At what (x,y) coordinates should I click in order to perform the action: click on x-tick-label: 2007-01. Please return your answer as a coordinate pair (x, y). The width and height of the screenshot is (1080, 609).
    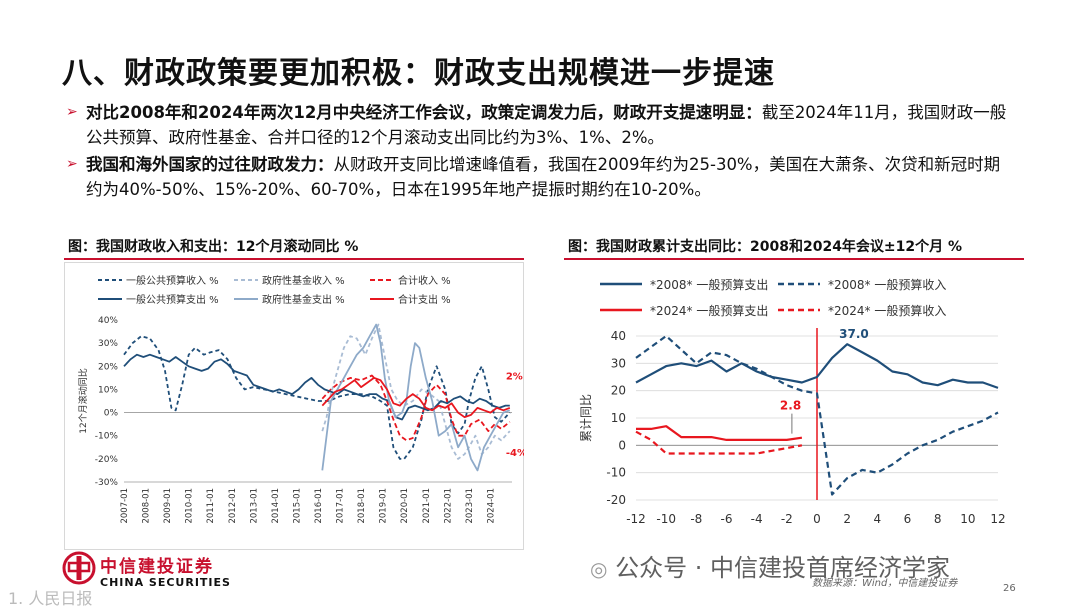
    Looking at the image, I should click on (125, 506).